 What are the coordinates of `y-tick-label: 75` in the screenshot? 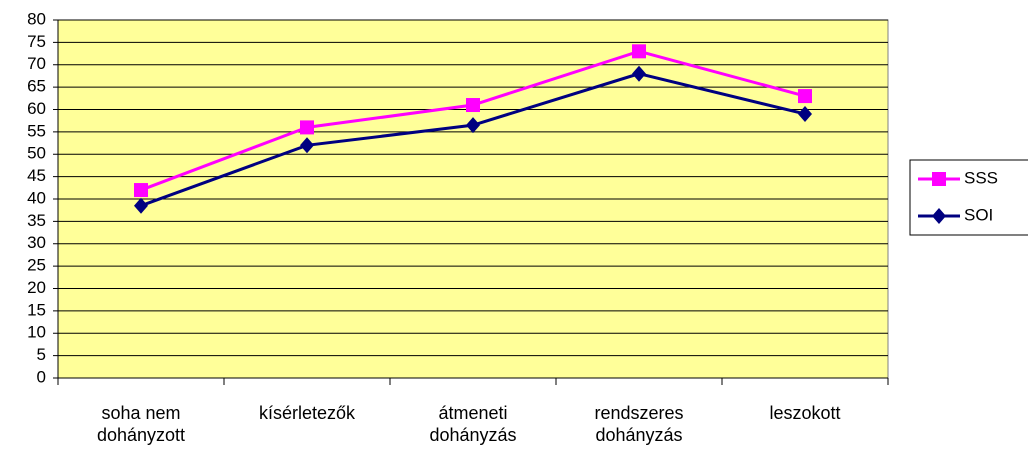 It's located at (36, 41).